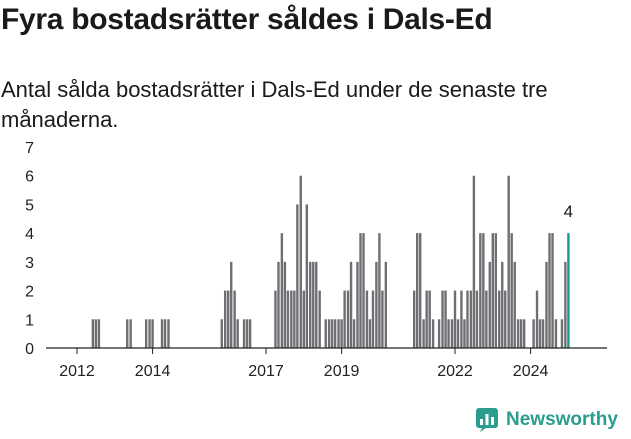 Image resolution: width=631 pixels, height=439 pixels. Describe the element at coordinates (303, 364) in the screenshot. I see `x-axis-ticks: 2012 2014 2017 2019 2022 2024` at that location.